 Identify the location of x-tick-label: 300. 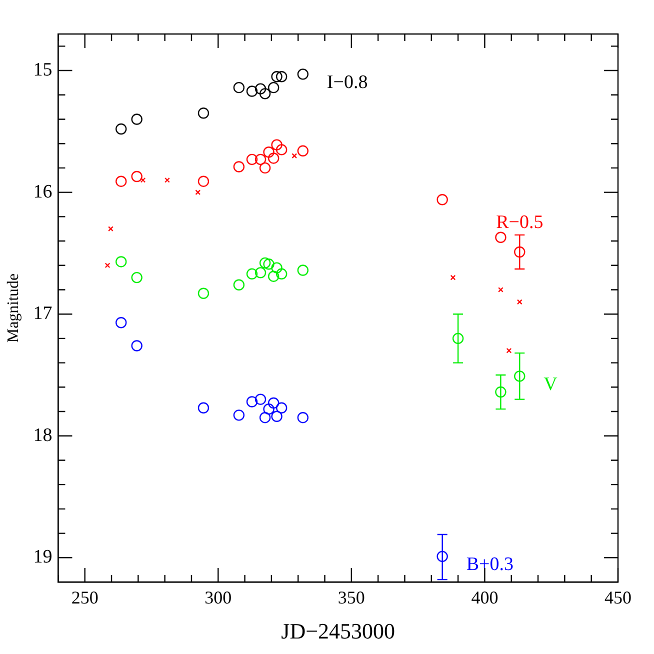
(218, 598).